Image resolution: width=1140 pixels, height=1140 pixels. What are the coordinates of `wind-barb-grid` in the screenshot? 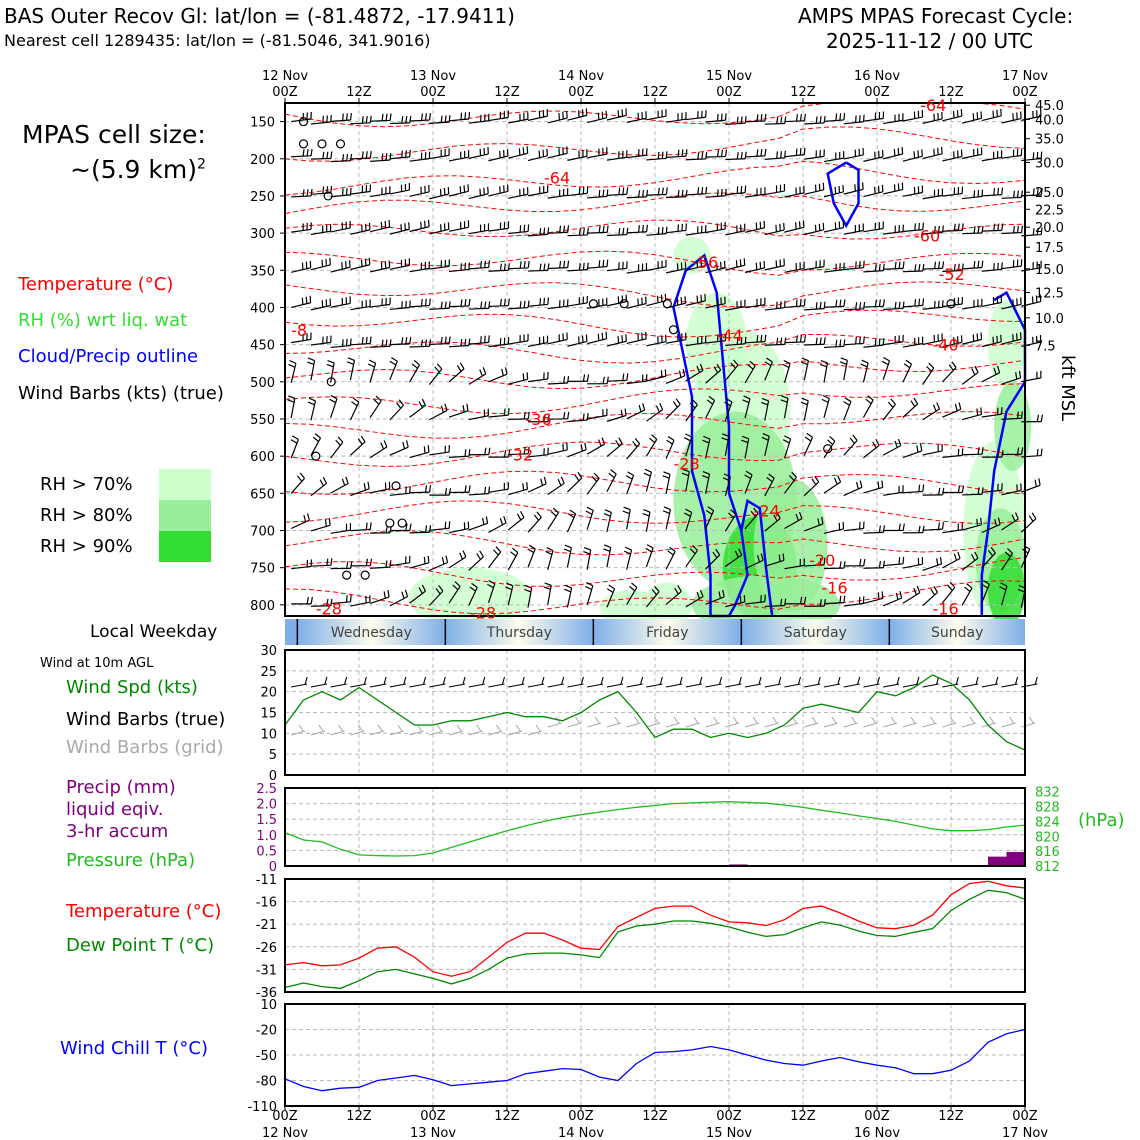 It's located at (377, 733).